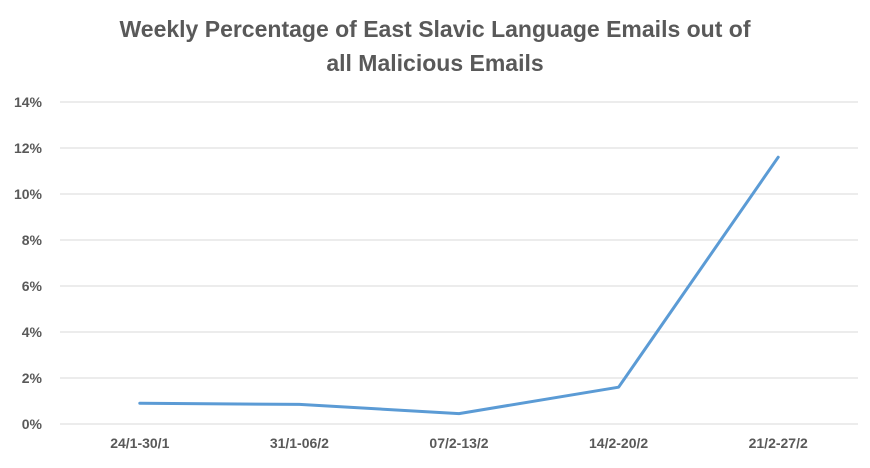  What do you see at coordinates (32, 378) in the screenshot?
I see `y-tick-label: 2%` at bounding box center [32, 378].